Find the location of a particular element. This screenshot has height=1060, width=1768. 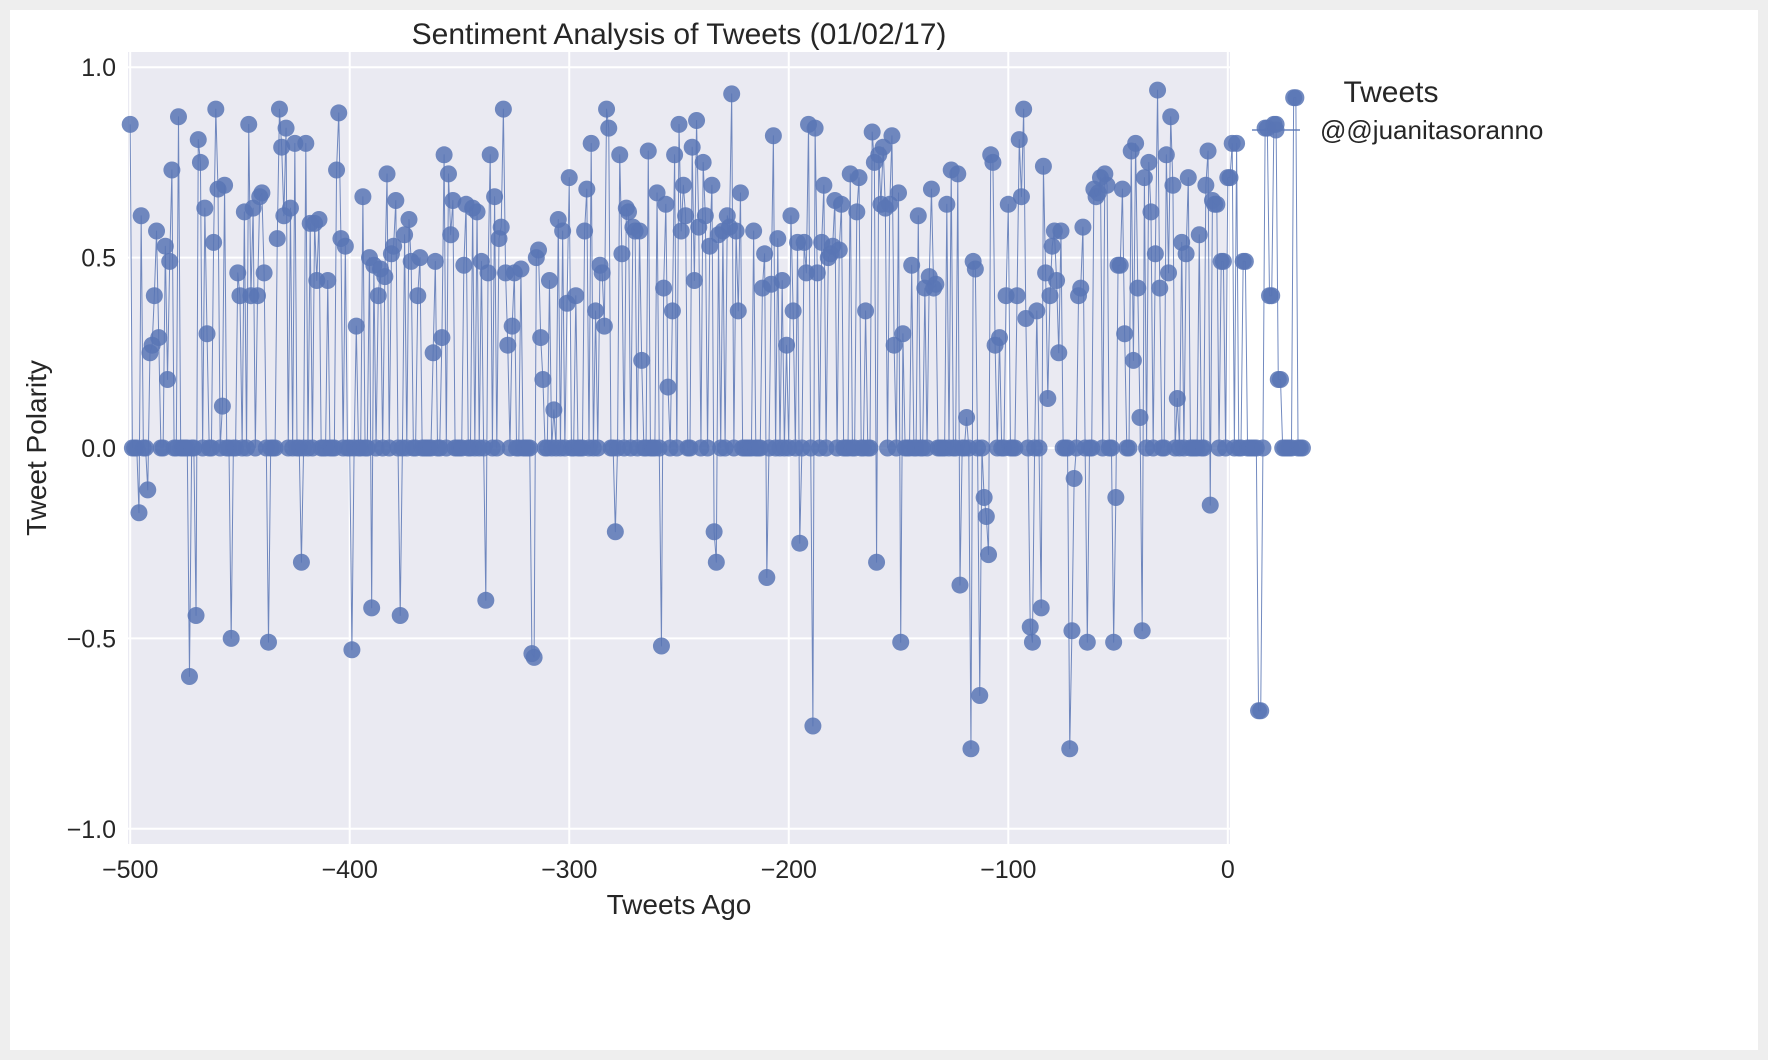

y-tick-label: −0.5 is located at coordinates (91, 639).